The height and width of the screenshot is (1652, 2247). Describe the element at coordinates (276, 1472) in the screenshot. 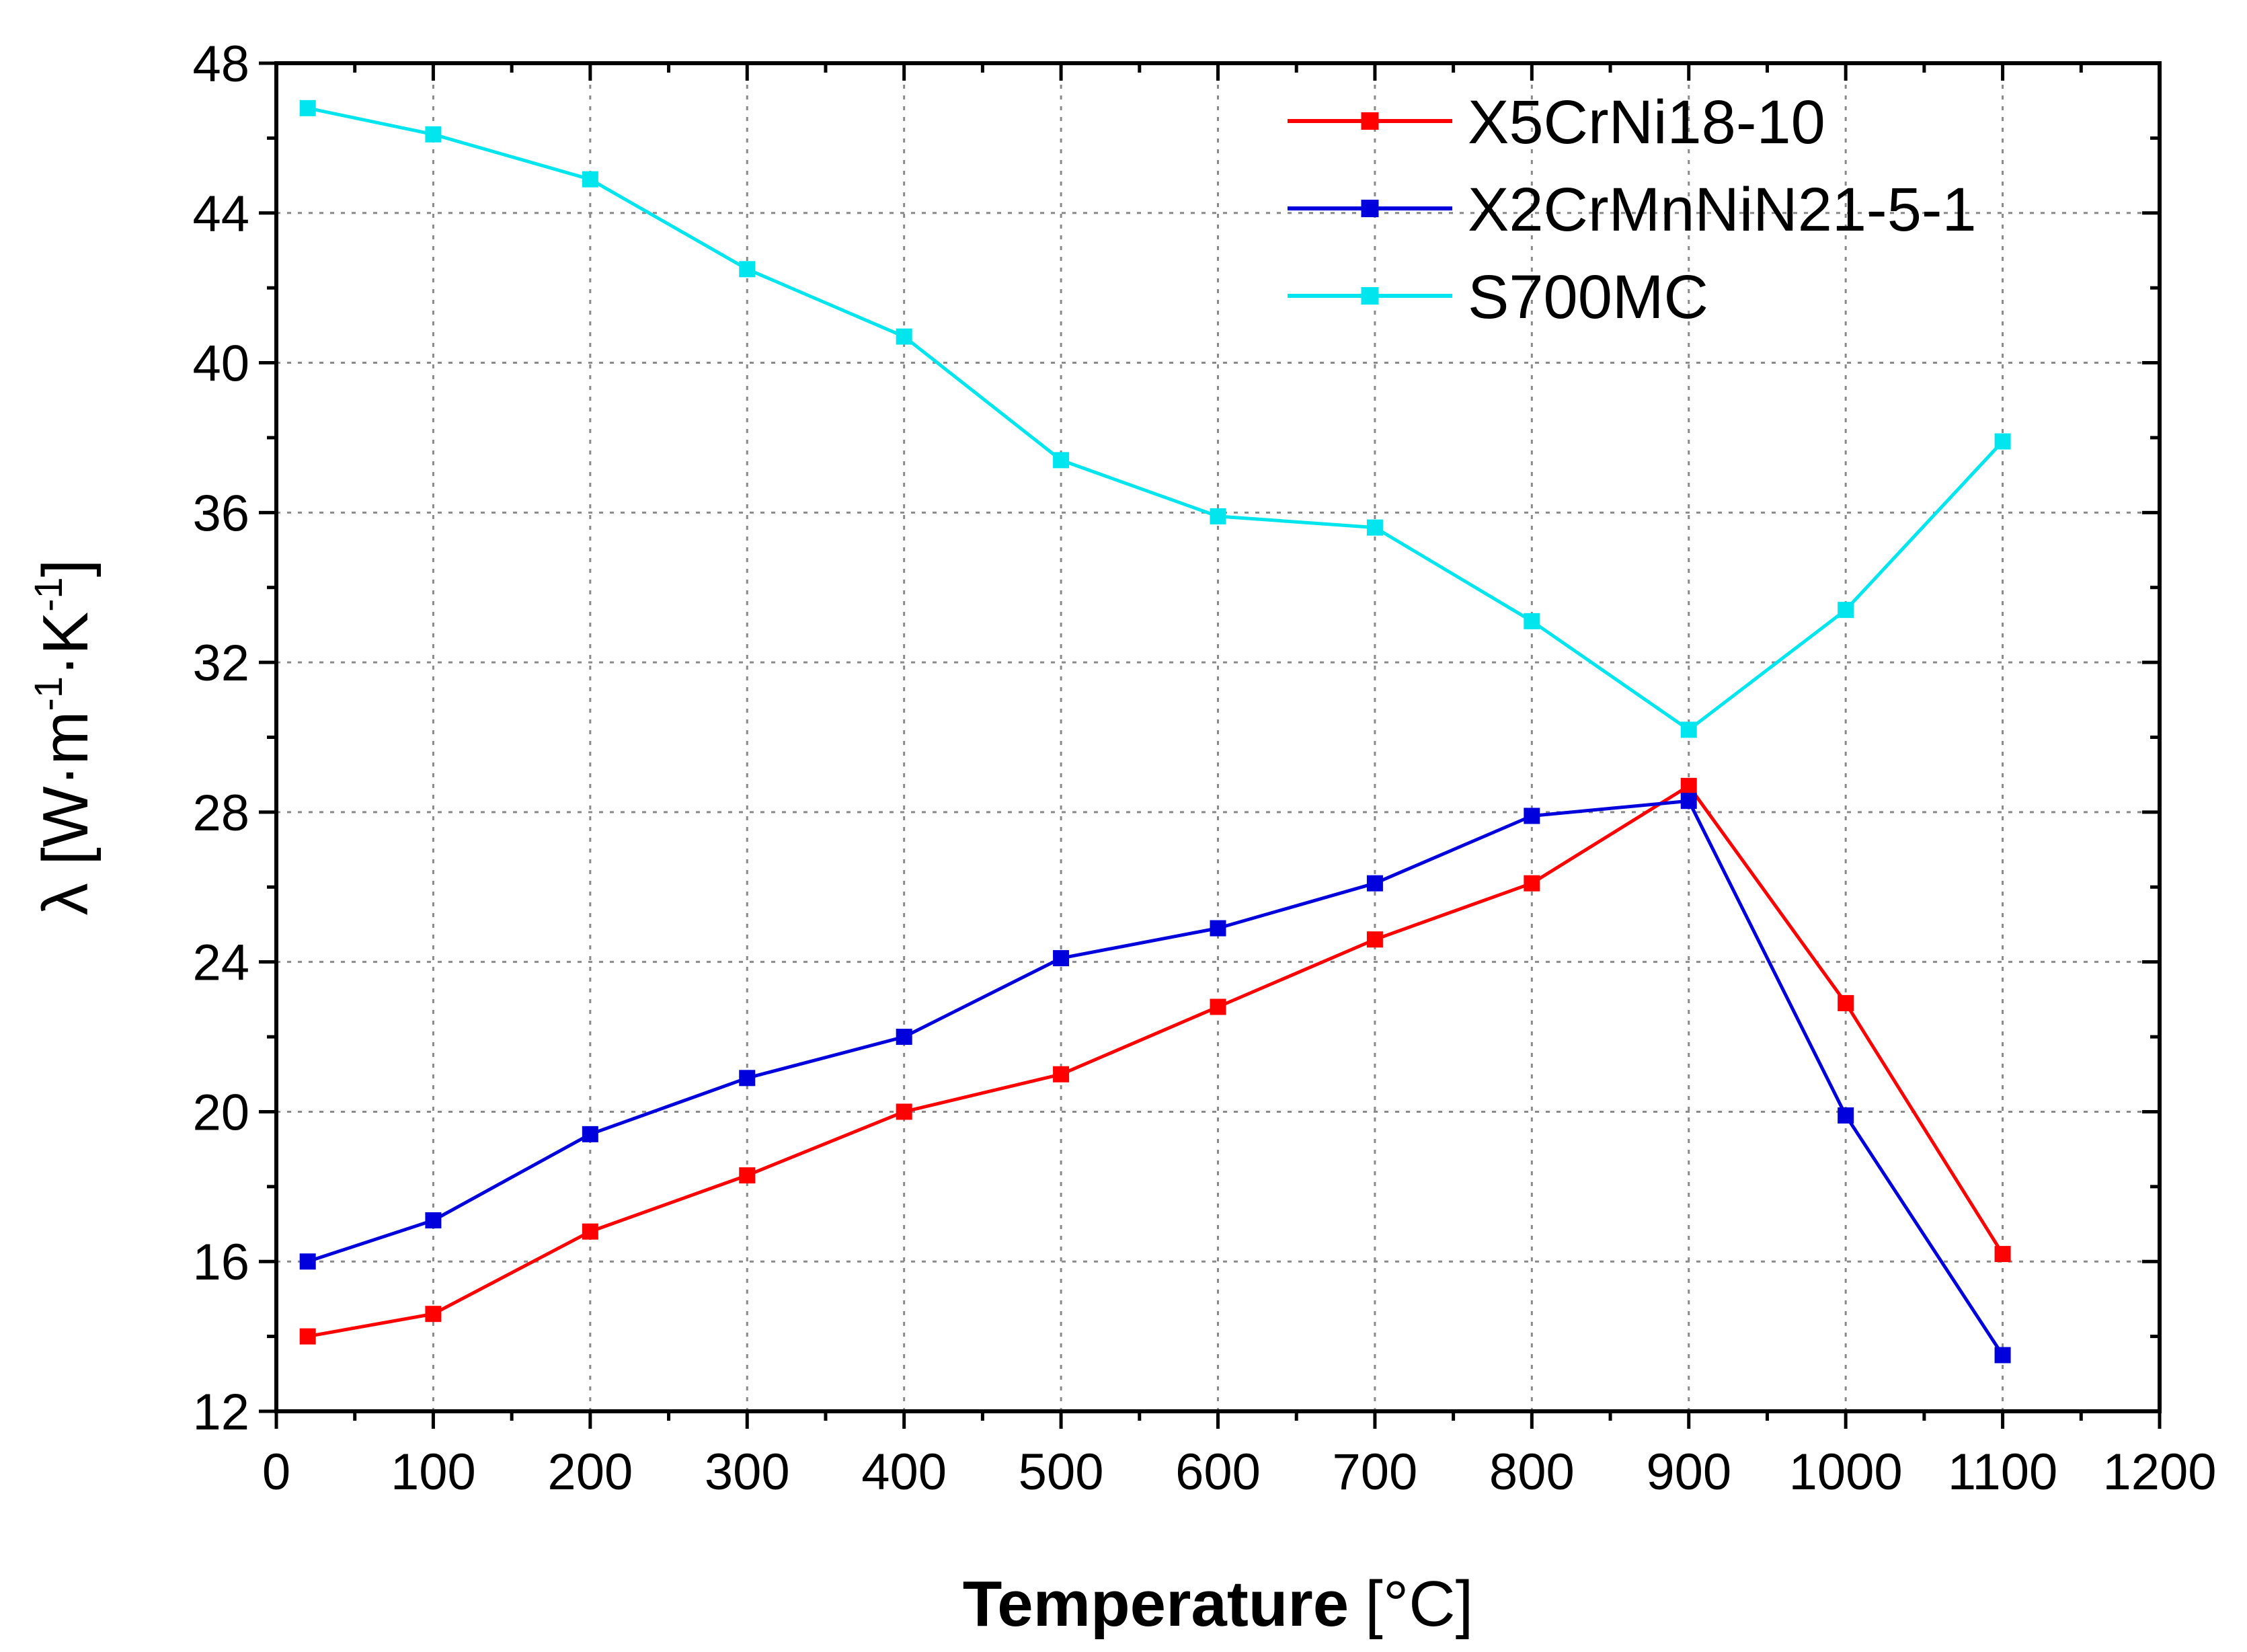

I see `x-tick-label: 0` at that location.